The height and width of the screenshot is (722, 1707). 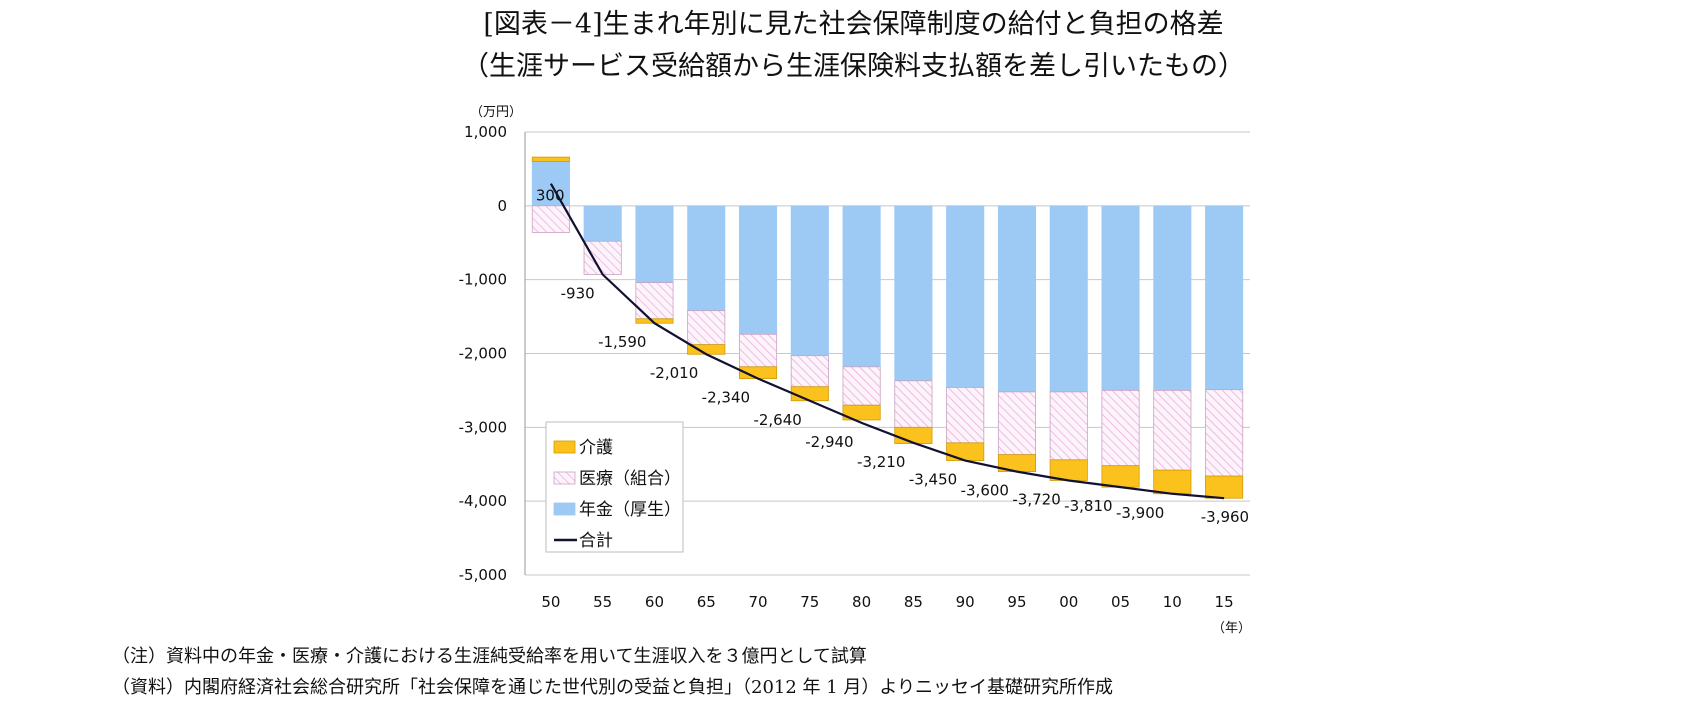 What do you see at coordinates (578, 293) in the screenshot?
I see `data-label-total: -930` at bounding box center [578, 293].